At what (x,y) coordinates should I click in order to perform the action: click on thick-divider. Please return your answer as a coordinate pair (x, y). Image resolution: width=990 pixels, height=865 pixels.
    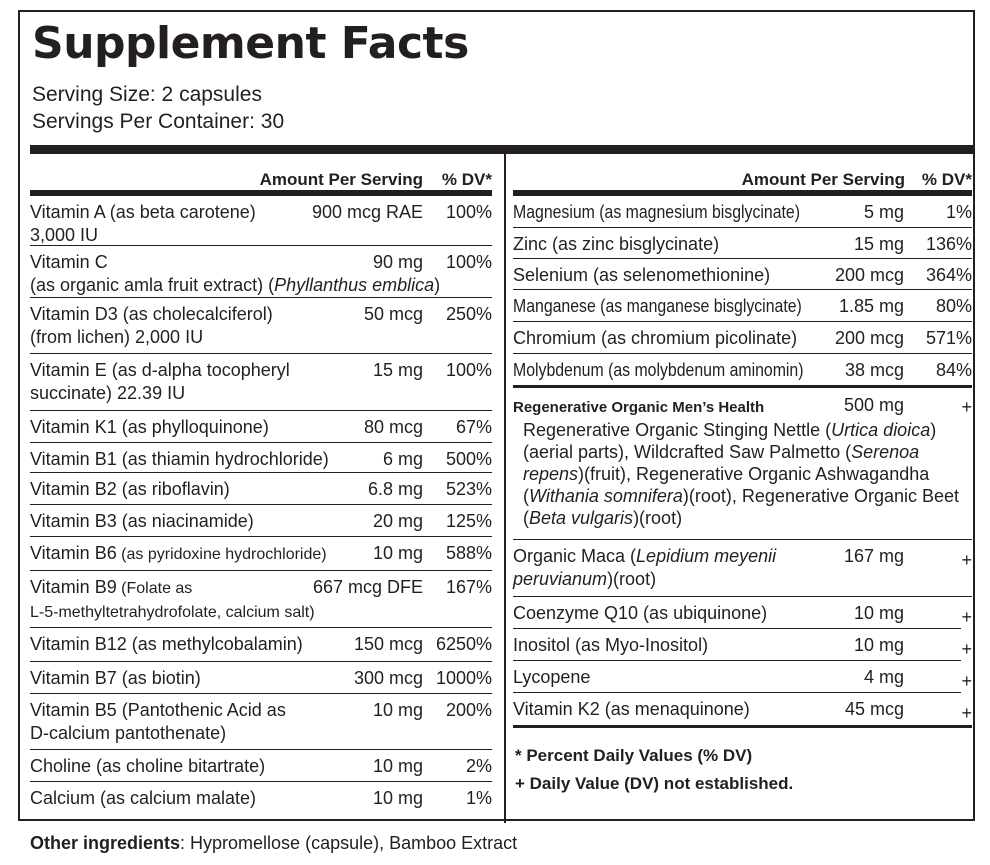
    Looking at the image, I should click on (501, 149).